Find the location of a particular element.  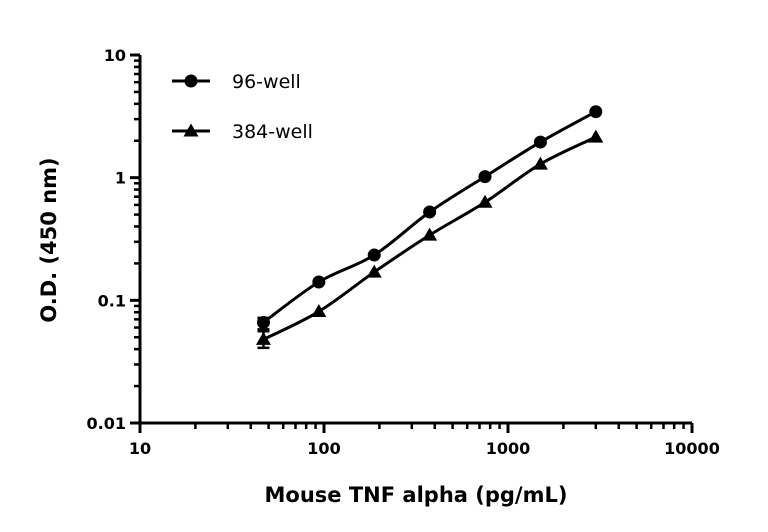

x-tick-label: 10 is located at coordinates (140, 448).